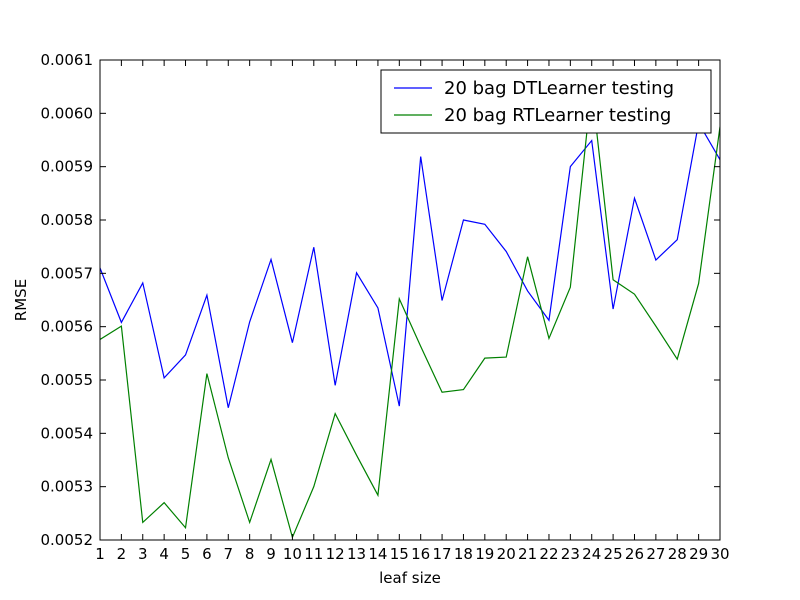  What do you see at coordinates (67, 220) in the screenshot?
I see `y-tick-label: 0.0058` at bounding box center [67, 220].